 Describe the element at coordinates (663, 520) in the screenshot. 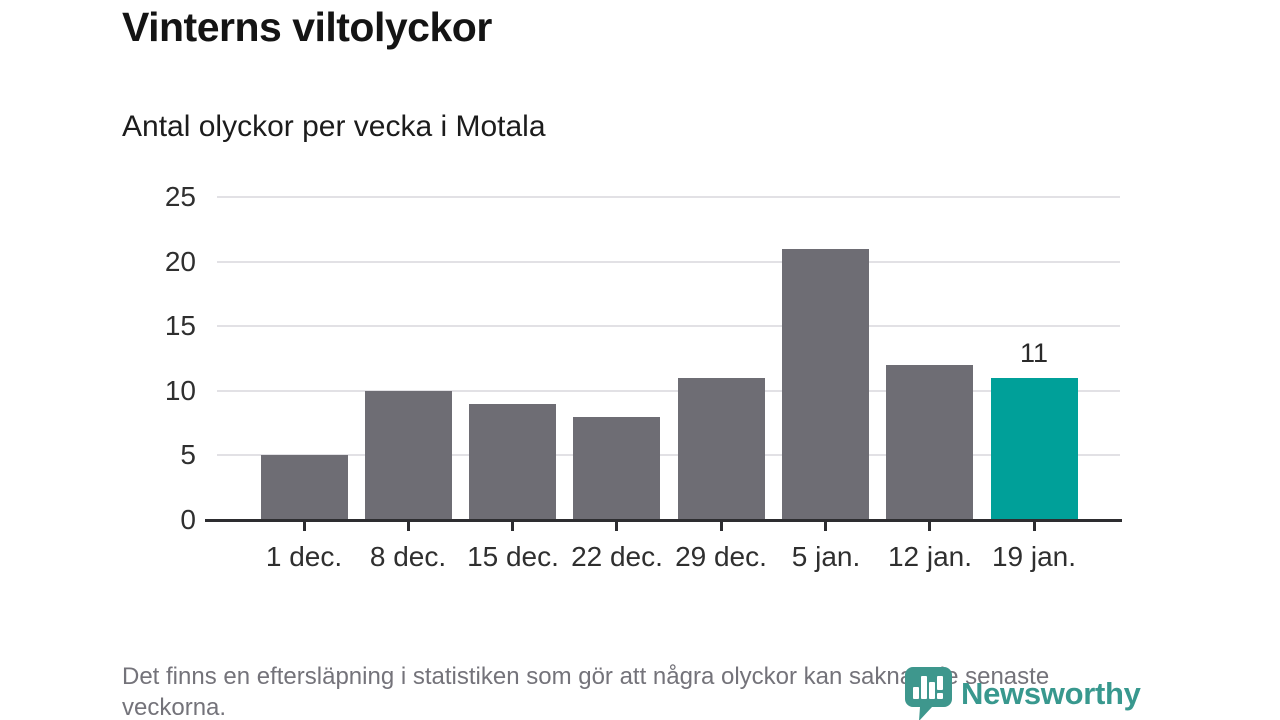

I see `x-axis-line` at that location.